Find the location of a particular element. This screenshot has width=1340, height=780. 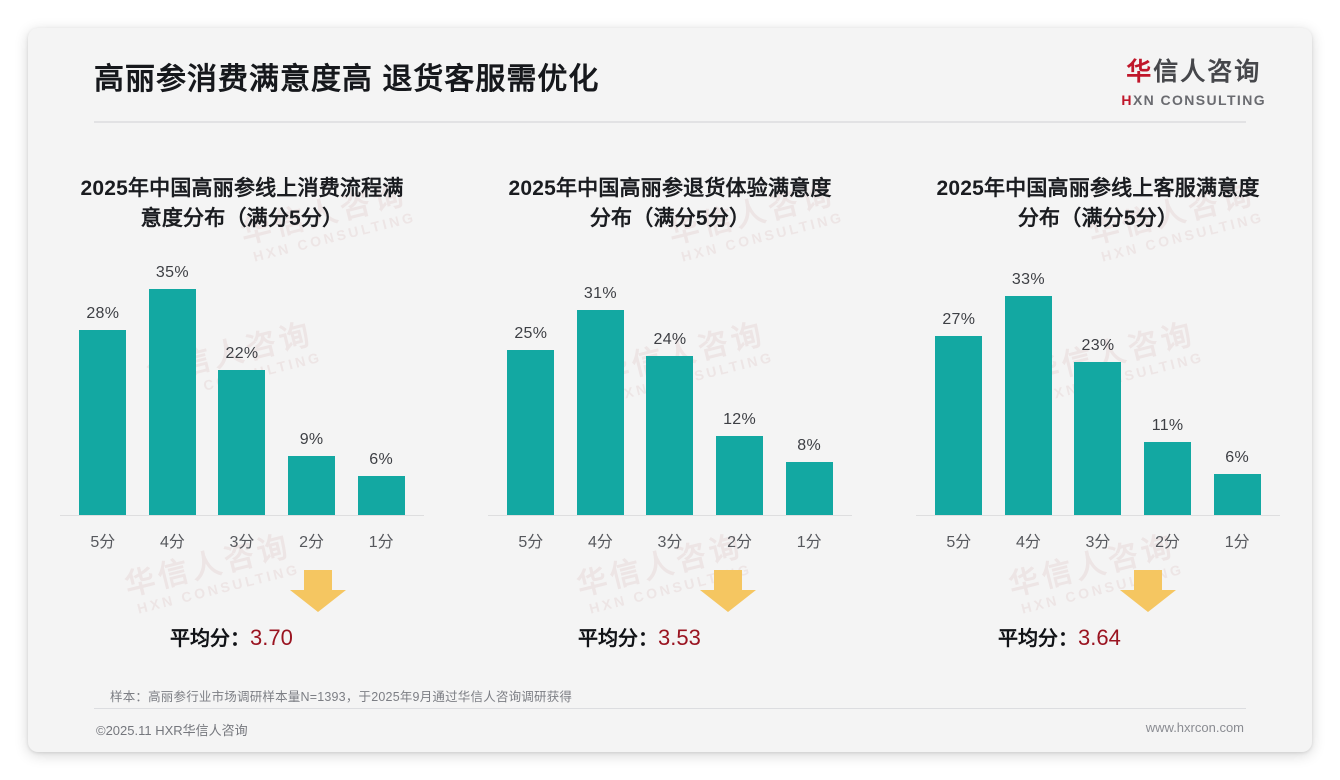

bar-value-label: 8% is located at coordinates (809, 445).